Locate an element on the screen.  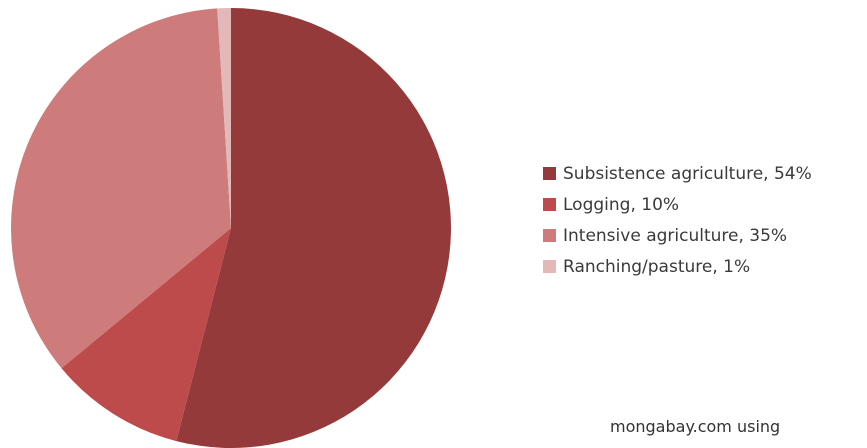
legend-label-2: Logging, 10% is located at coordinates (621, 205).